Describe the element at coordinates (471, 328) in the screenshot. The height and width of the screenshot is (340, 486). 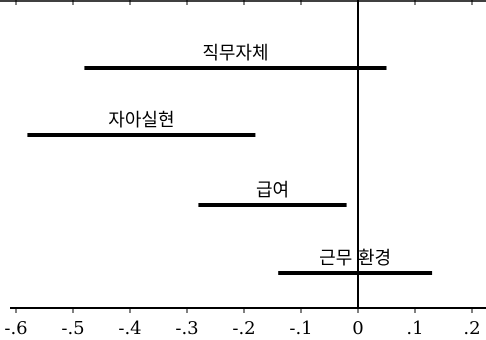
I see `x-tick-label: .2` at that location.